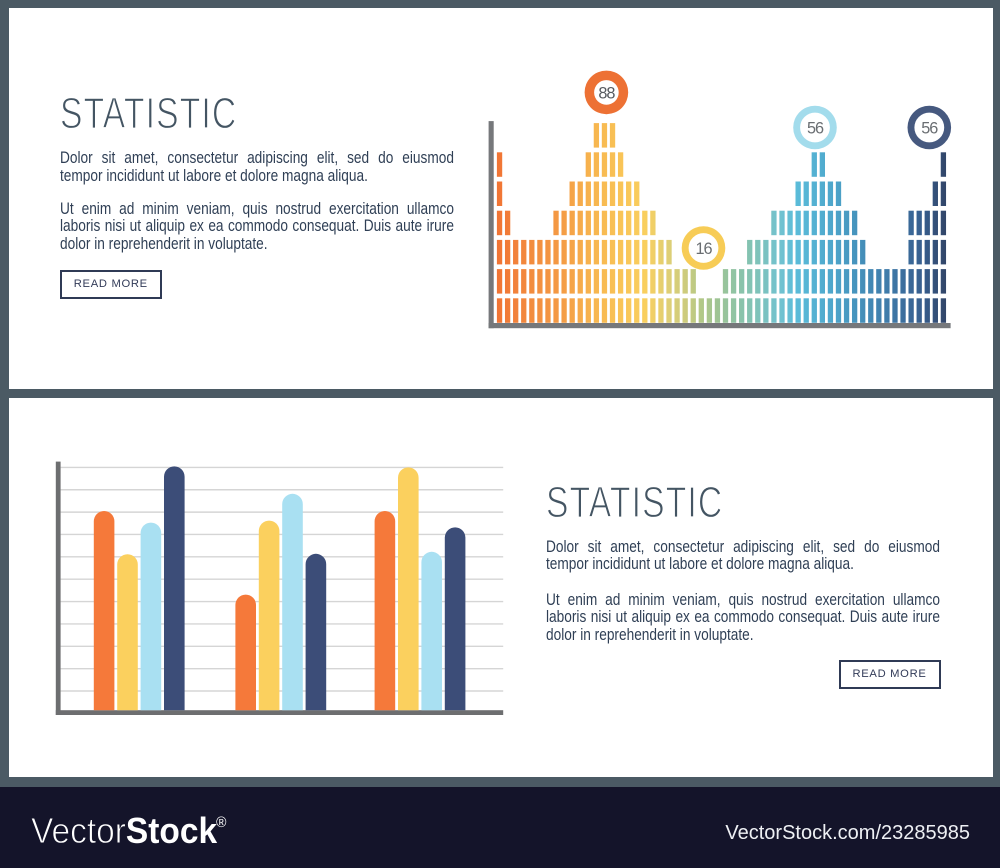 The width and height of the screenshot is (1000, 868). I want to click on svg-text: 16, so click(703, 249).